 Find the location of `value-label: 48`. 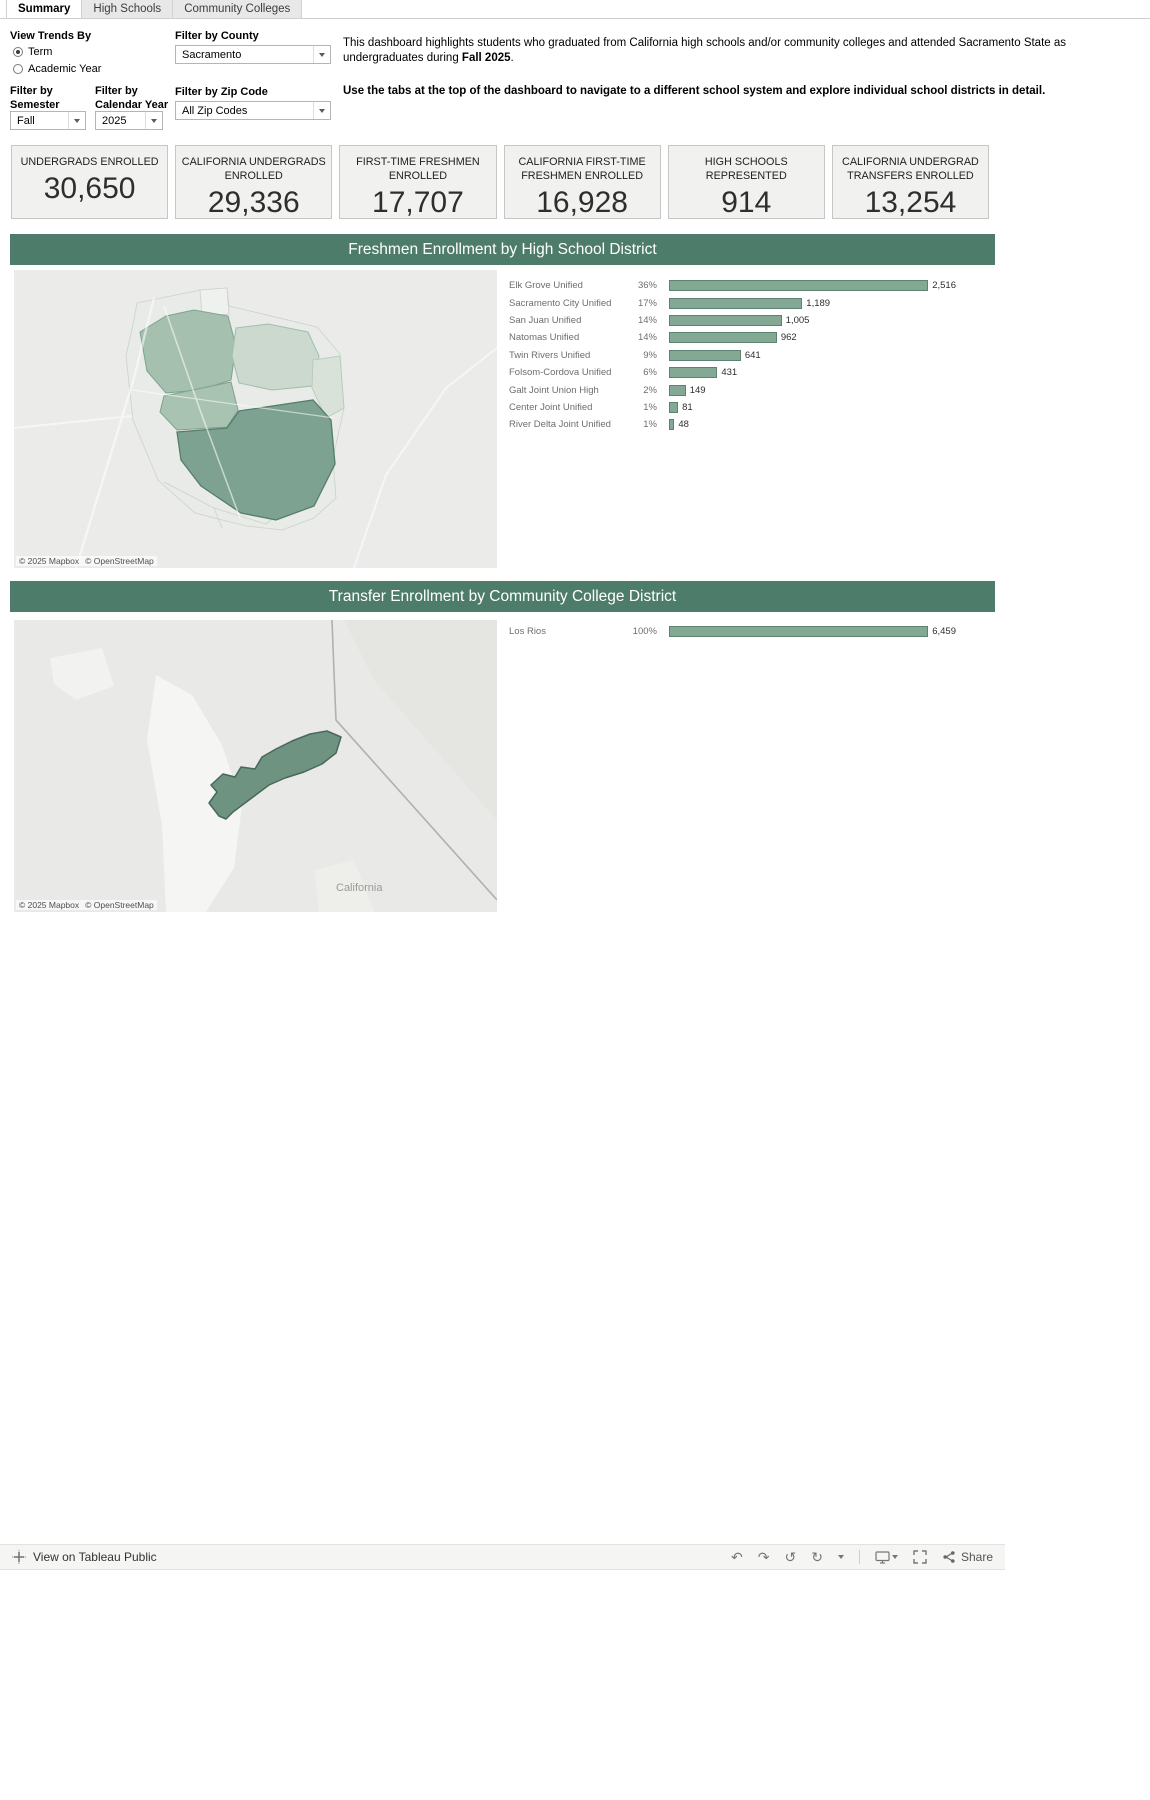

value-label: 48 is located at coordinates (683, 425).